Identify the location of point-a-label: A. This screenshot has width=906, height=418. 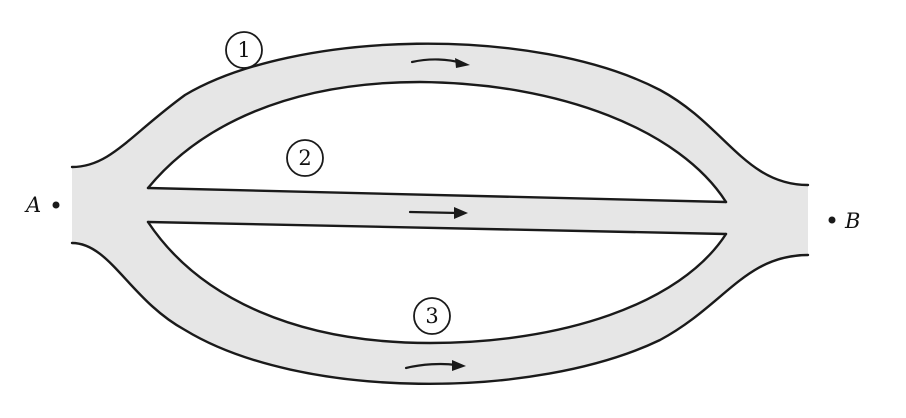
(32, 205).